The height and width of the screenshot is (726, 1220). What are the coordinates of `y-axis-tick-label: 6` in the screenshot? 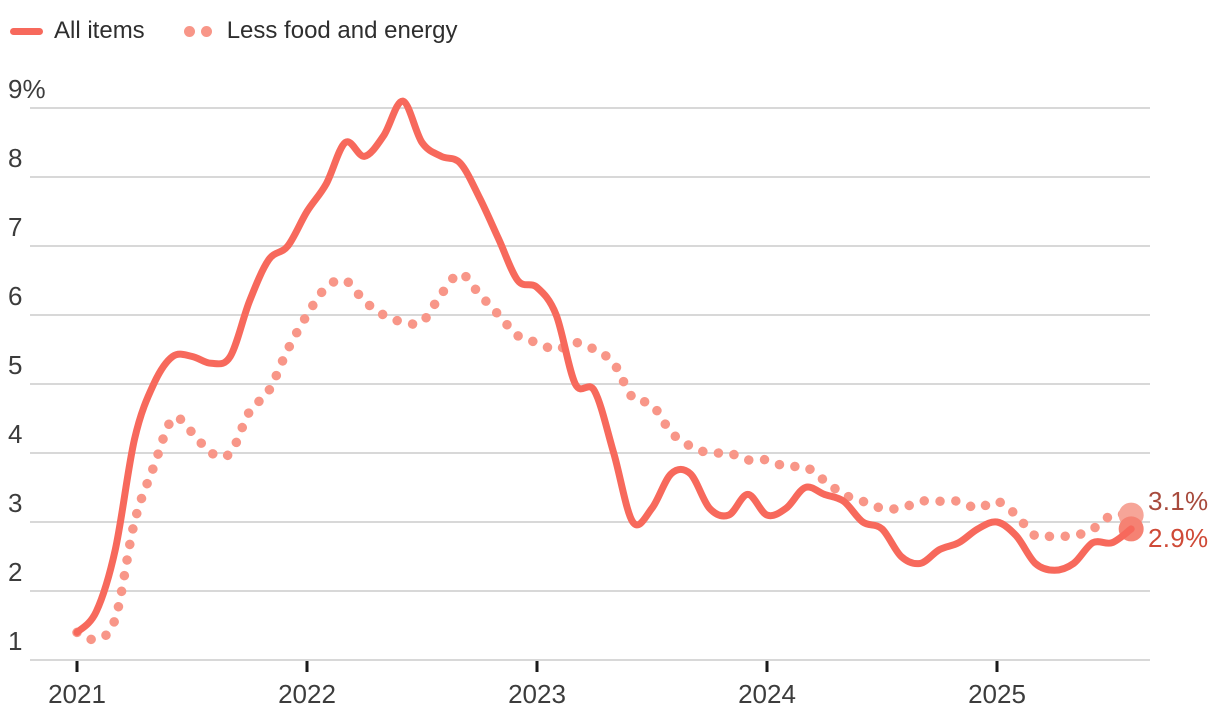 It's located at (15, 296).